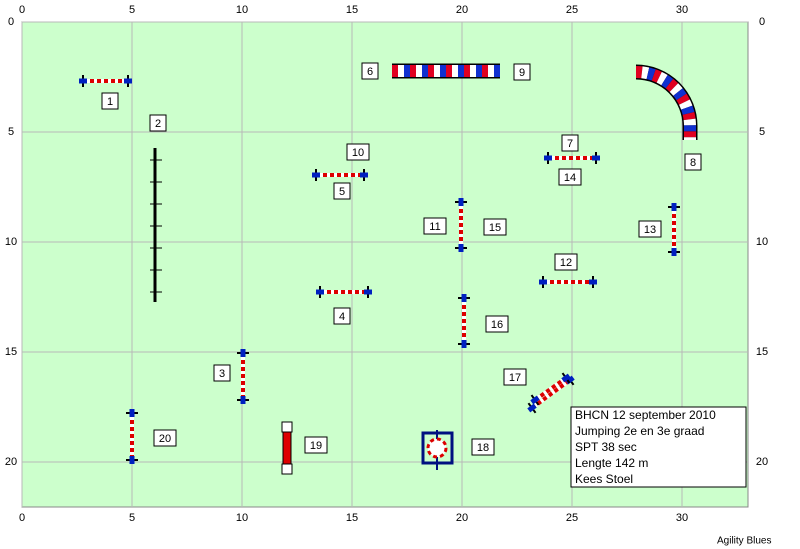  I want to click on tire, so click(437, 448).